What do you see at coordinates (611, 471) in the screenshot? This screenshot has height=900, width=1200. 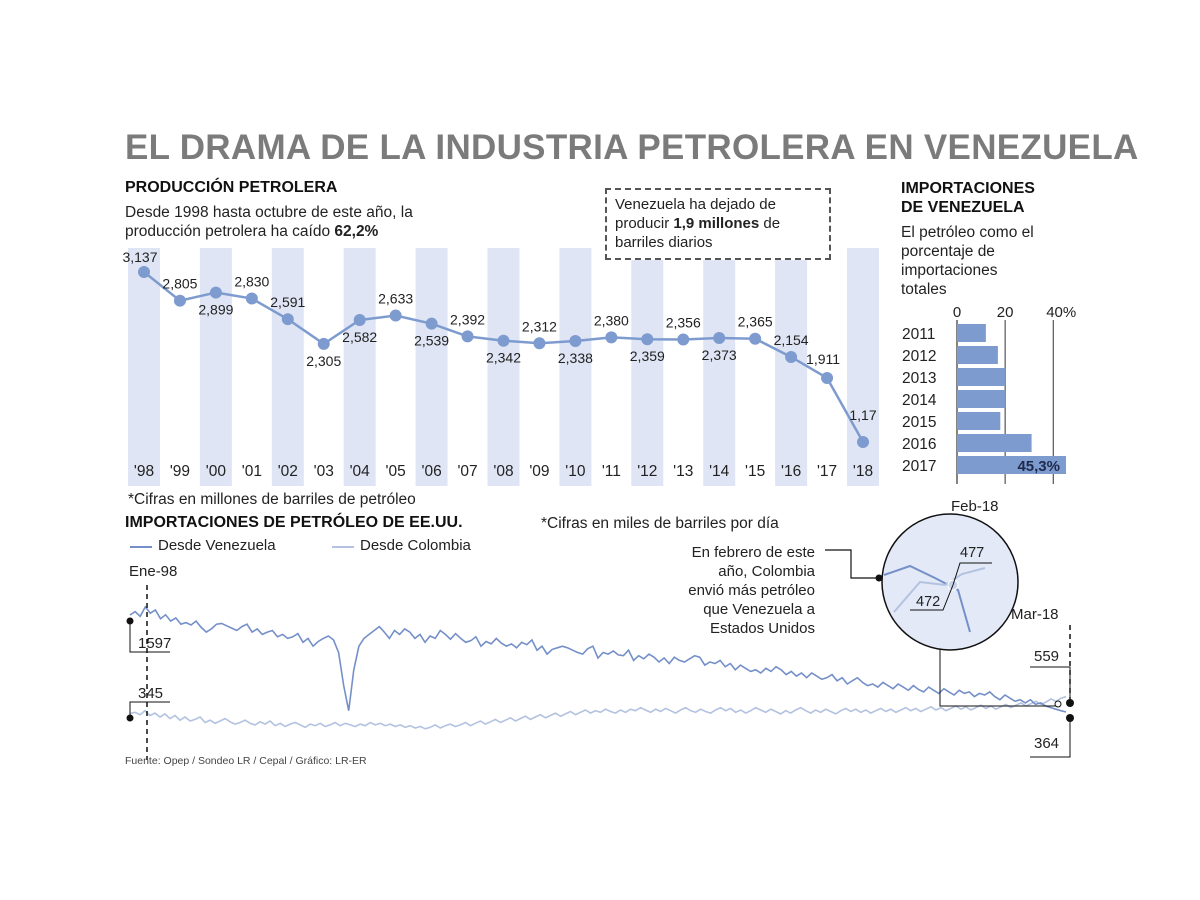 I see `year-tick-label: '11` at bounding box center [611, 471].